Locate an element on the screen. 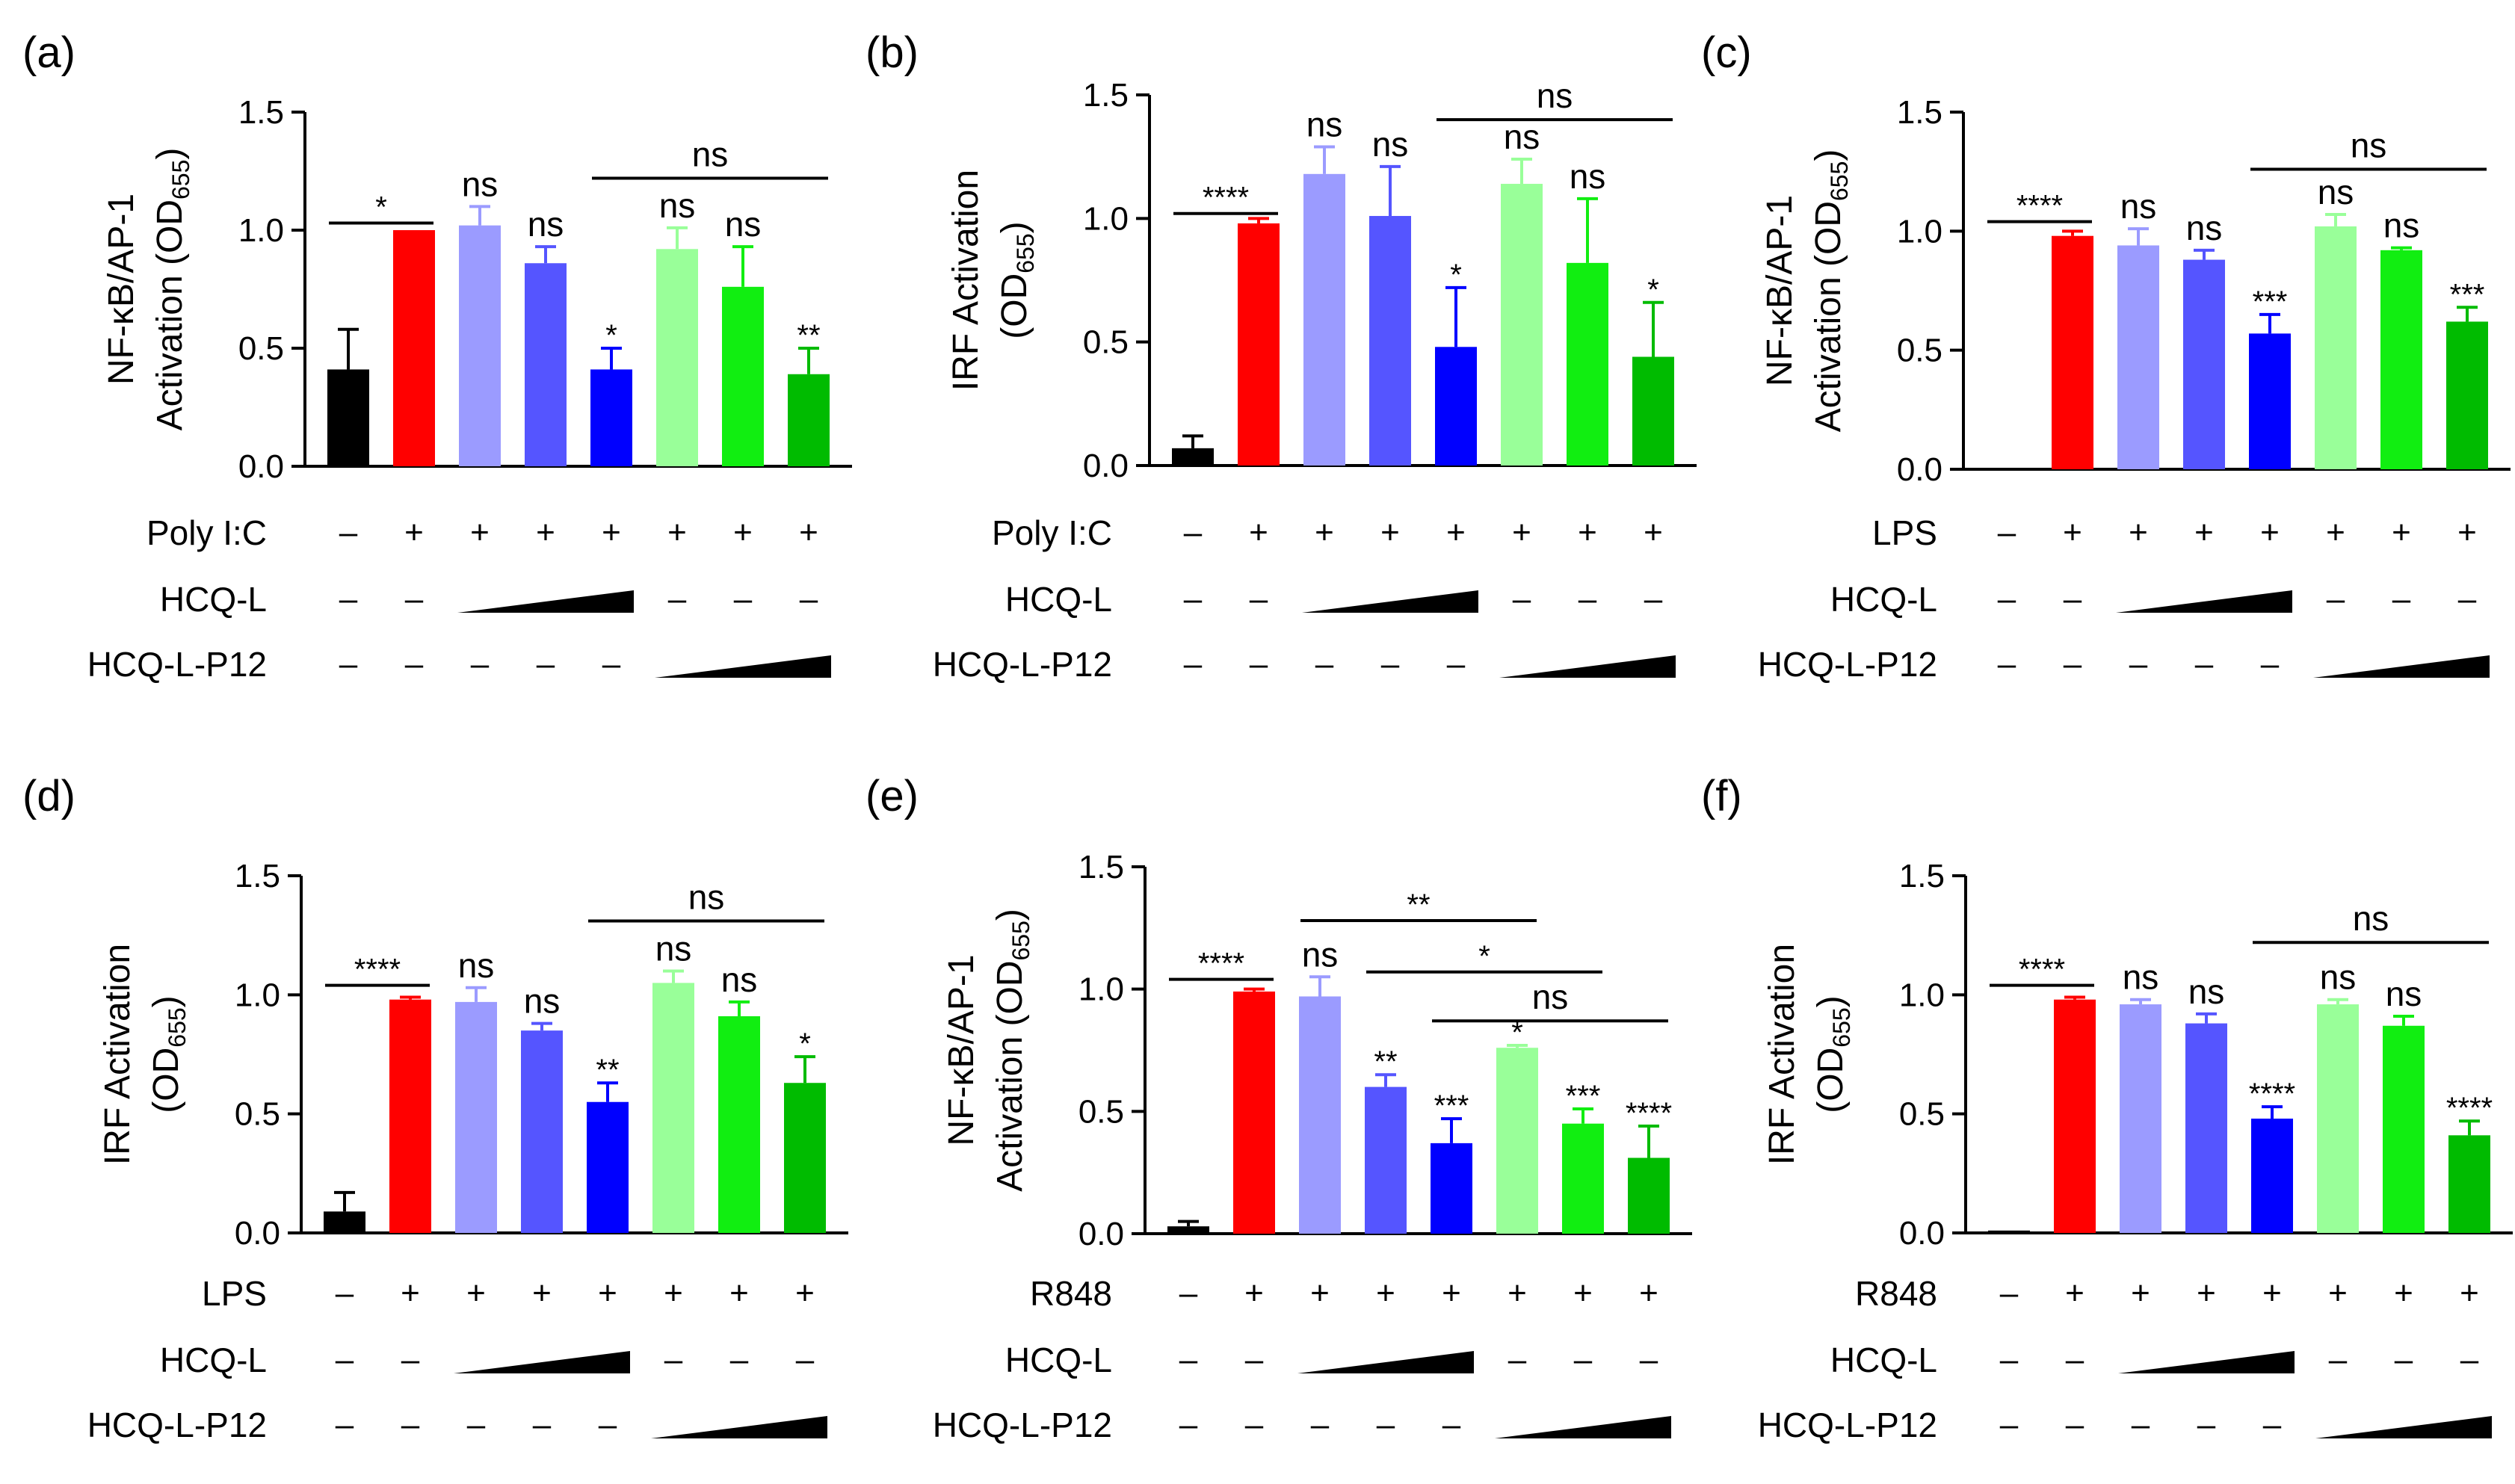 This screenshot has width=2515, height=1484. bracket-label: * is located at coordinates (1484, 956).